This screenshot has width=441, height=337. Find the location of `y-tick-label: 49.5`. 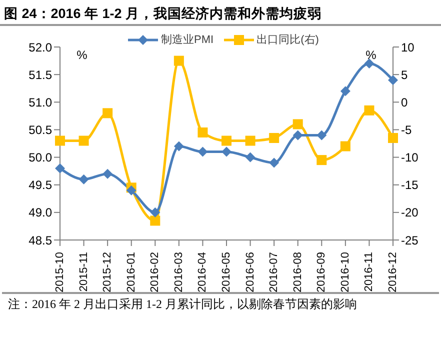

y-tick-label: 49.5 is located at coordinates (40, 185).